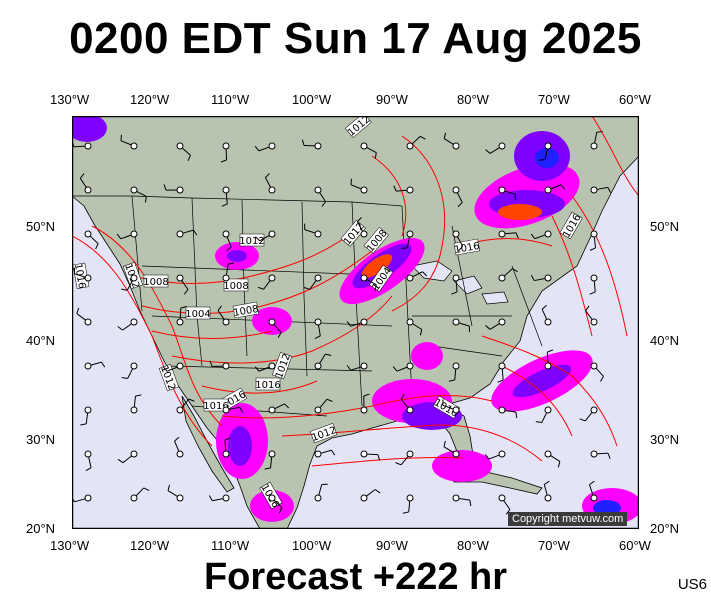 The image size is (711, 600). I want to click on bottom-lon-label: 60°W, so click(635, 545).